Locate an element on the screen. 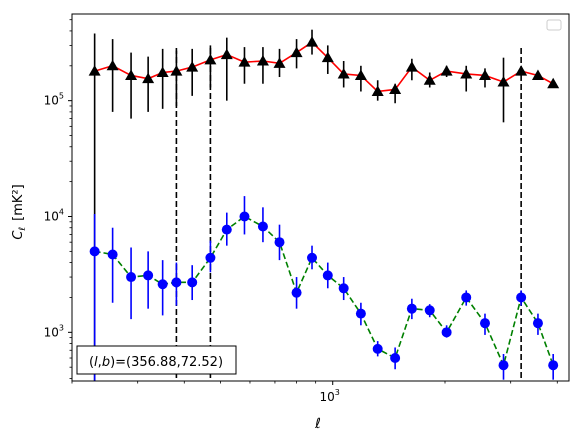  y-axis-label: Cℓ [mK²] is located at coordinates (19, 211).